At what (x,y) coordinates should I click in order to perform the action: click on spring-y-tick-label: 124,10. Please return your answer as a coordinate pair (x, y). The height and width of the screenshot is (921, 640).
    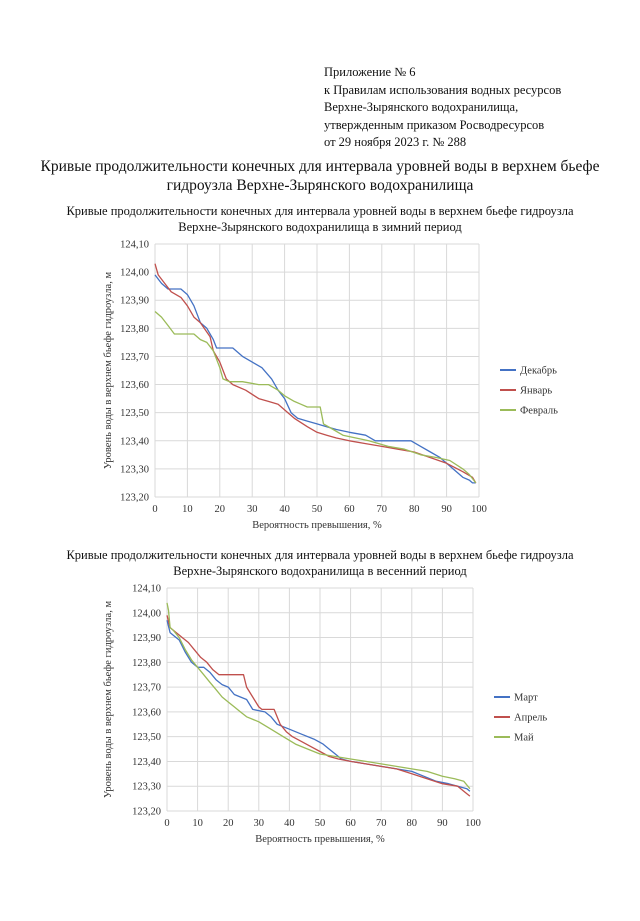
    Looking at the image, I should click on (146, 589).